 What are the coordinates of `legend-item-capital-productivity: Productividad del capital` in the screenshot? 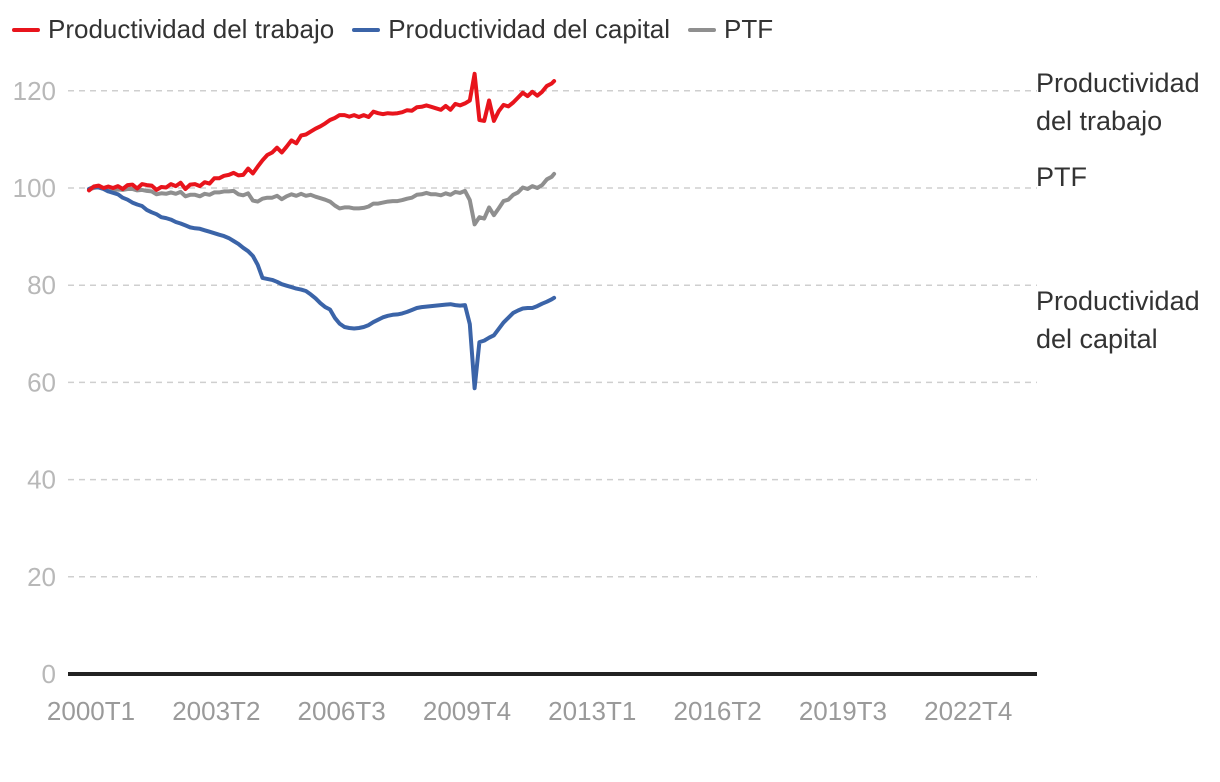 It's located at (511, 29).